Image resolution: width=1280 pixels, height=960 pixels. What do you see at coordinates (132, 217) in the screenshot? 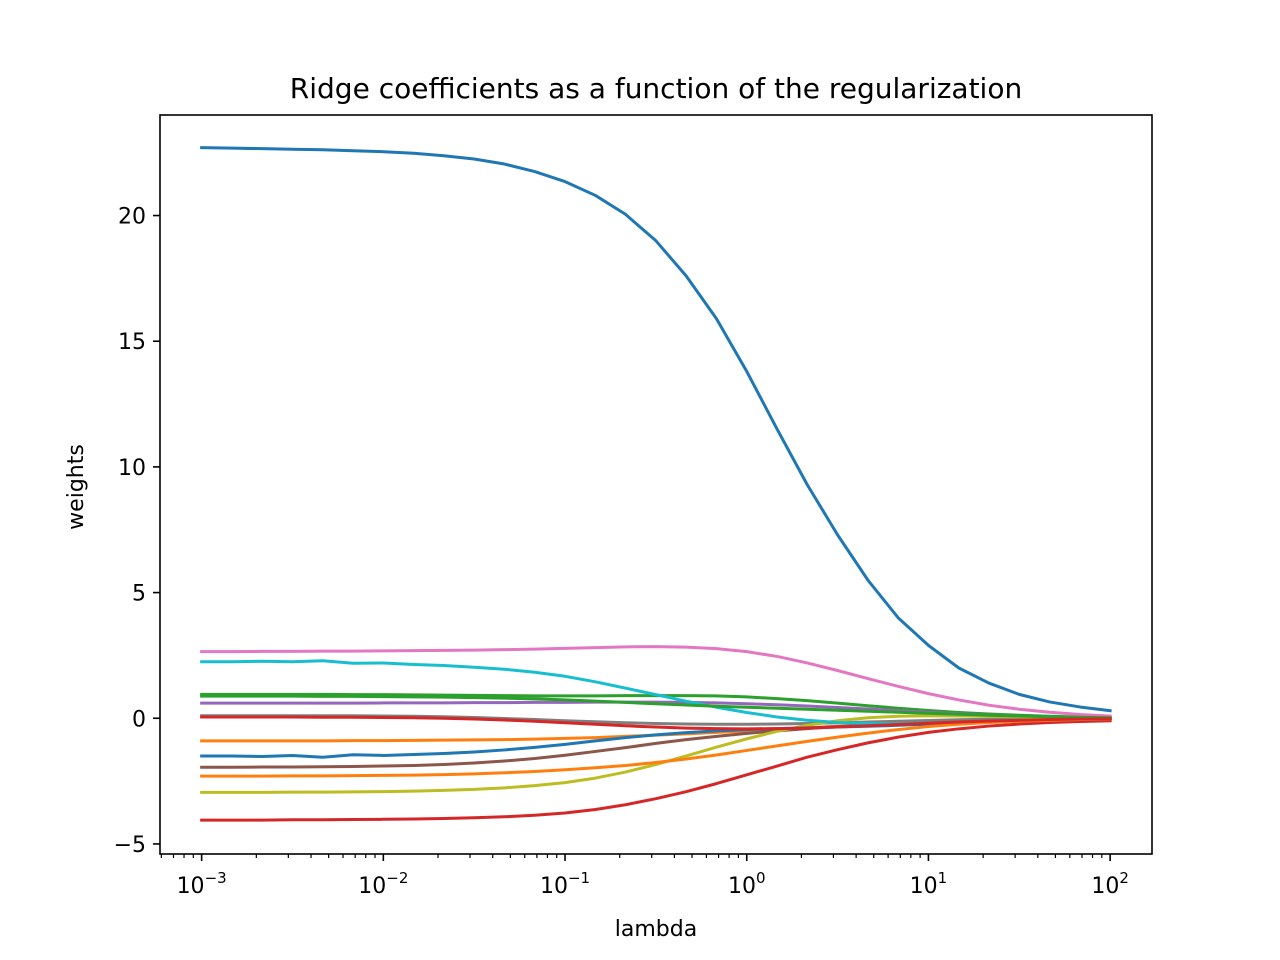
I see `y-tick-label: 20` at bounding box center [132, 217].